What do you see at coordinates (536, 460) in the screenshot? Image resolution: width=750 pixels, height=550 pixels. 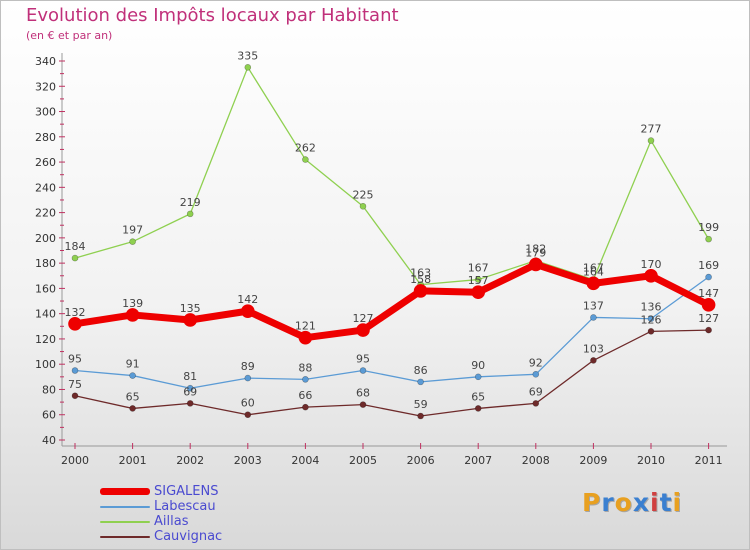 I see `x-tick-label: 2008` at bounding box center [536, 460].